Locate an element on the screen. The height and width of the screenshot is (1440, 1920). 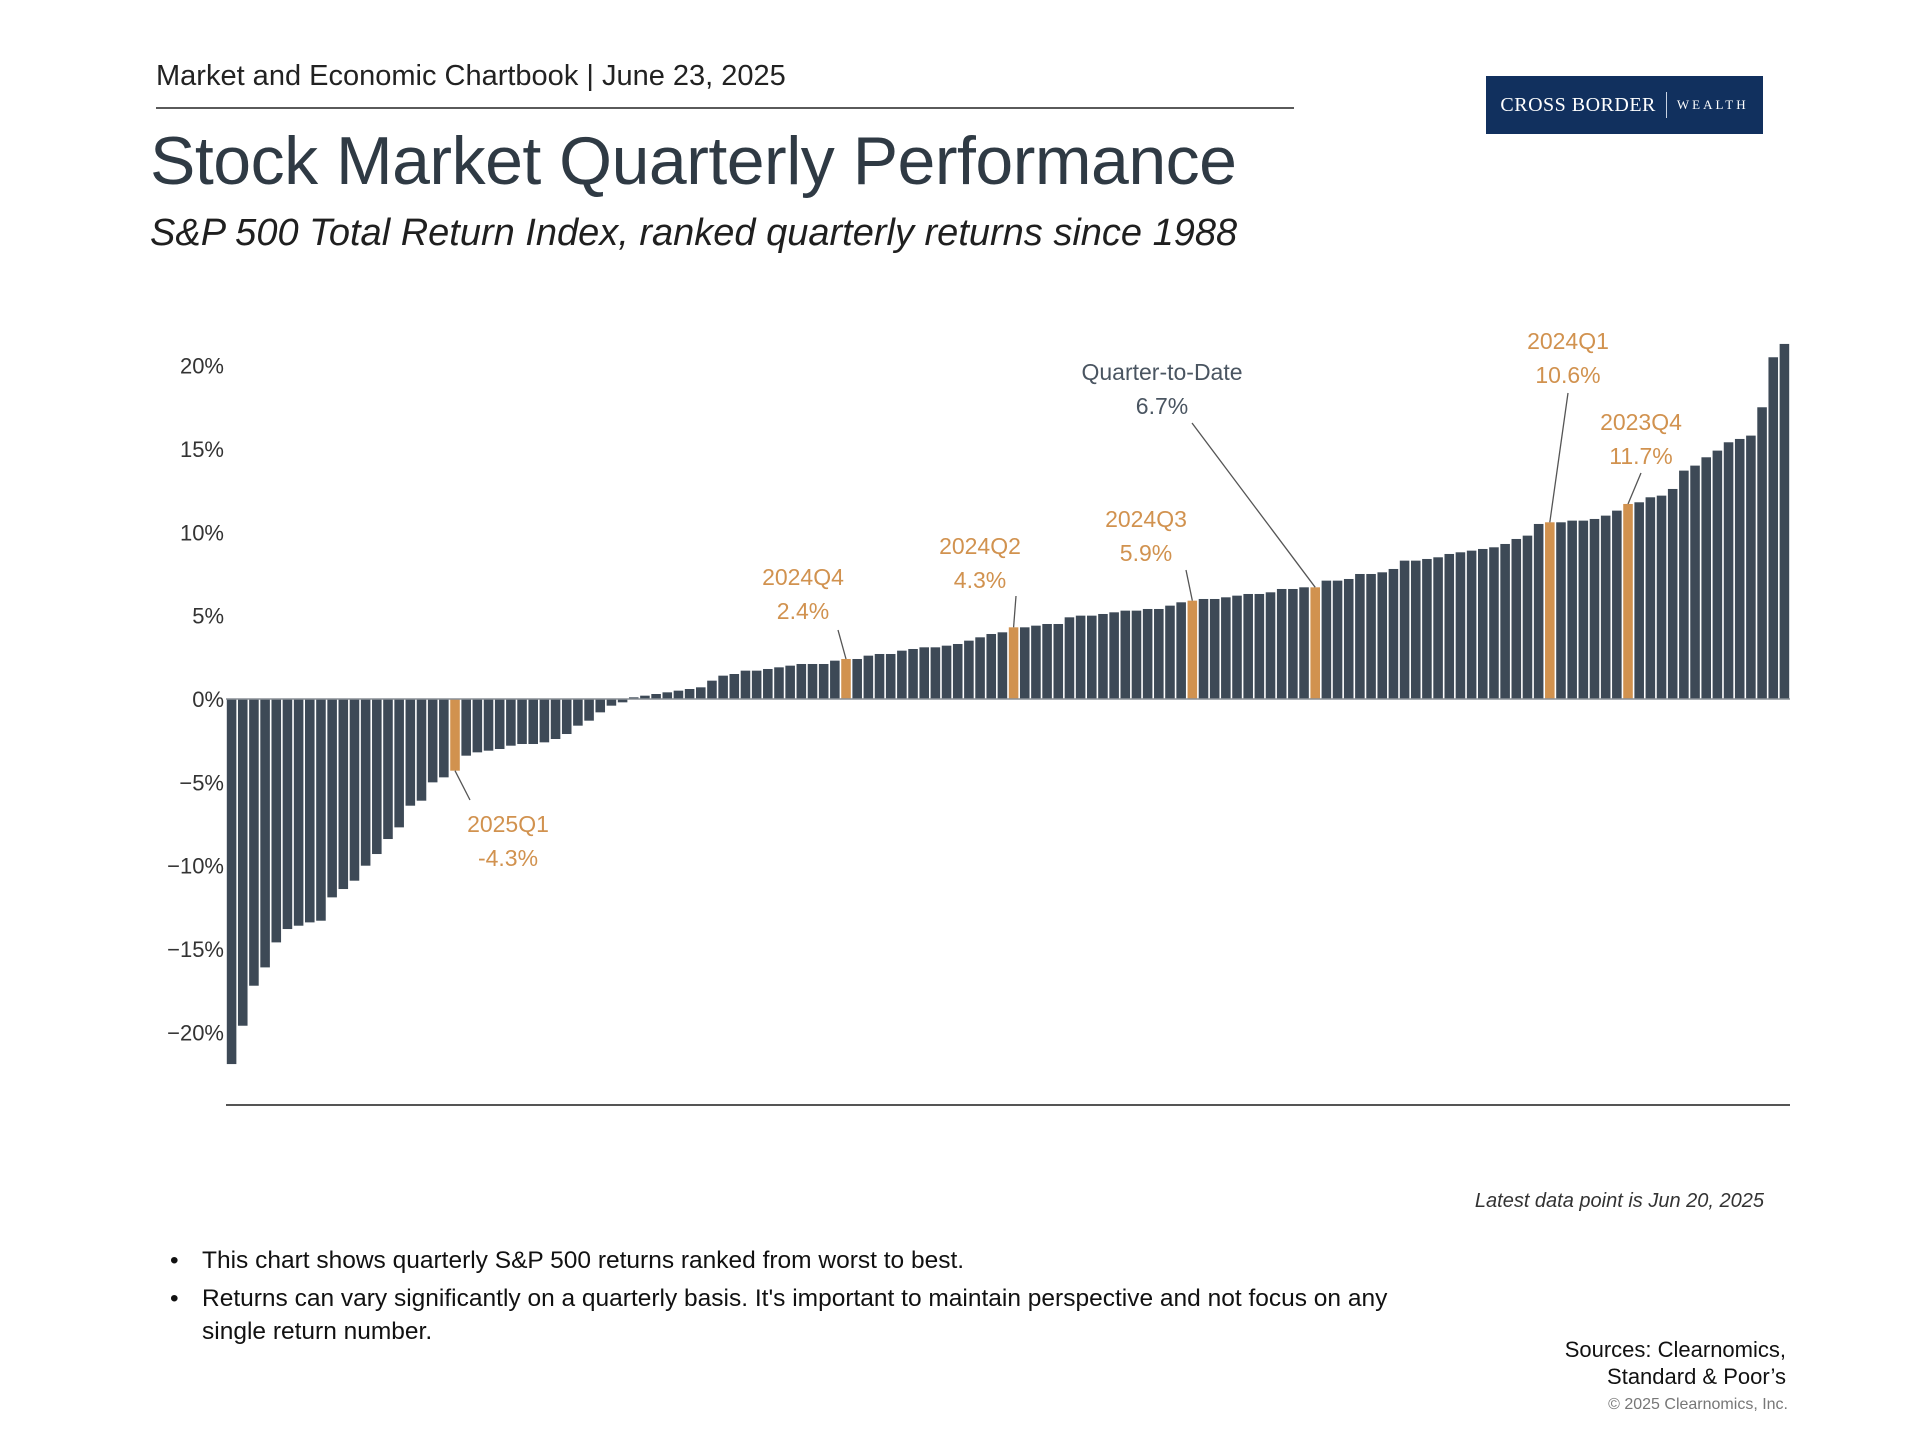
brand-logo: CROSS BORDER WEALTH is located at coordinates (1624, 105).